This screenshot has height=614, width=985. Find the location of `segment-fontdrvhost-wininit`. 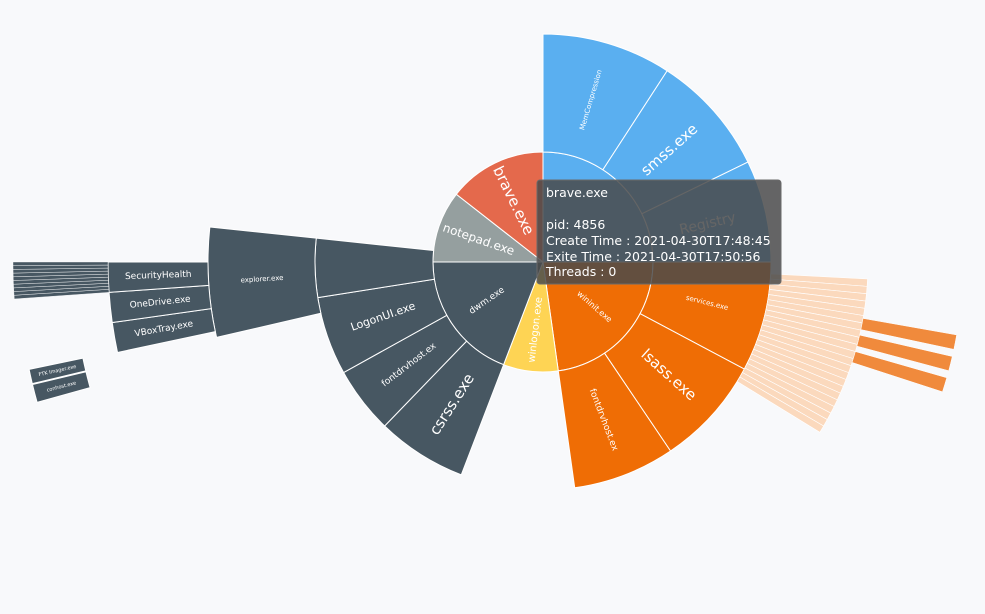

segment-fontdrvhost-wininit is located at coordinates (614, 420).